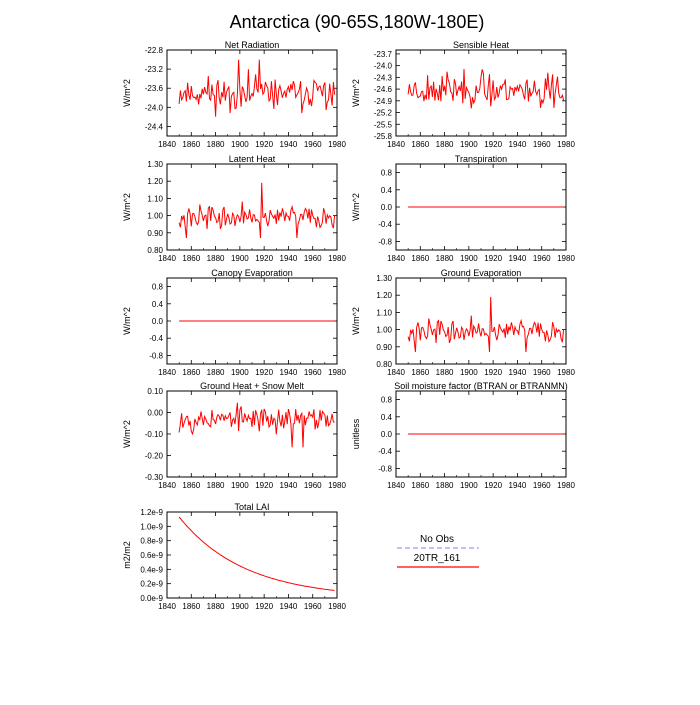 The image size is (700, 705). I want to click on y-tick-label: 0.8, so click(387, 173).